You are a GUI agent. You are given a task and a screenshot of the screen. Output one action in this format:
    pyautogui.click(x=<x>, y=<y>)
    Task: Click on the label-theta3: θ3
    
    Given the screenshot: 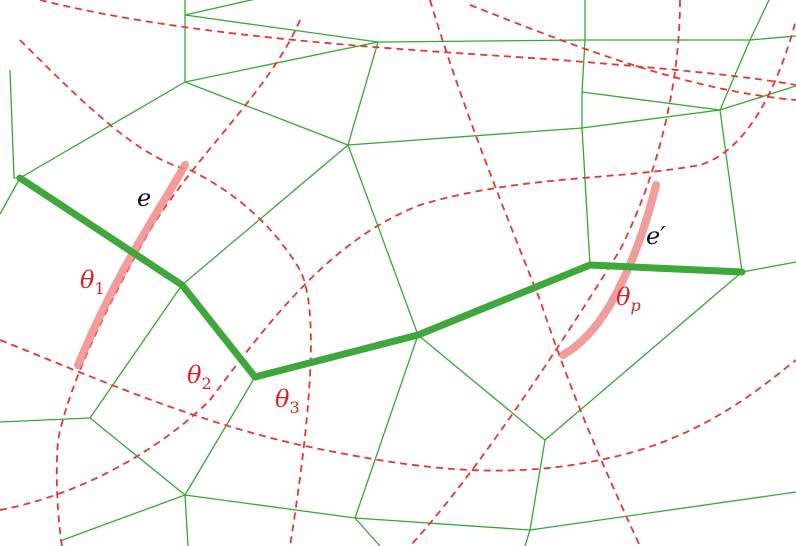 What is the action you would take?
    pyautogui.click(x=287, y=401)
    